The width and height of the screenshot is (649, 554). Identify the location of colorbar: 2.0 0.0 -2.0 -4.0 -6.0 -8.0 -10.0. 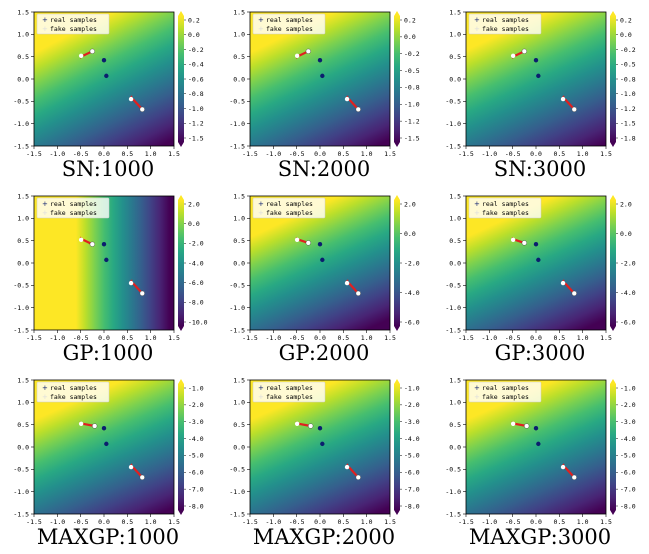
(193, 263).